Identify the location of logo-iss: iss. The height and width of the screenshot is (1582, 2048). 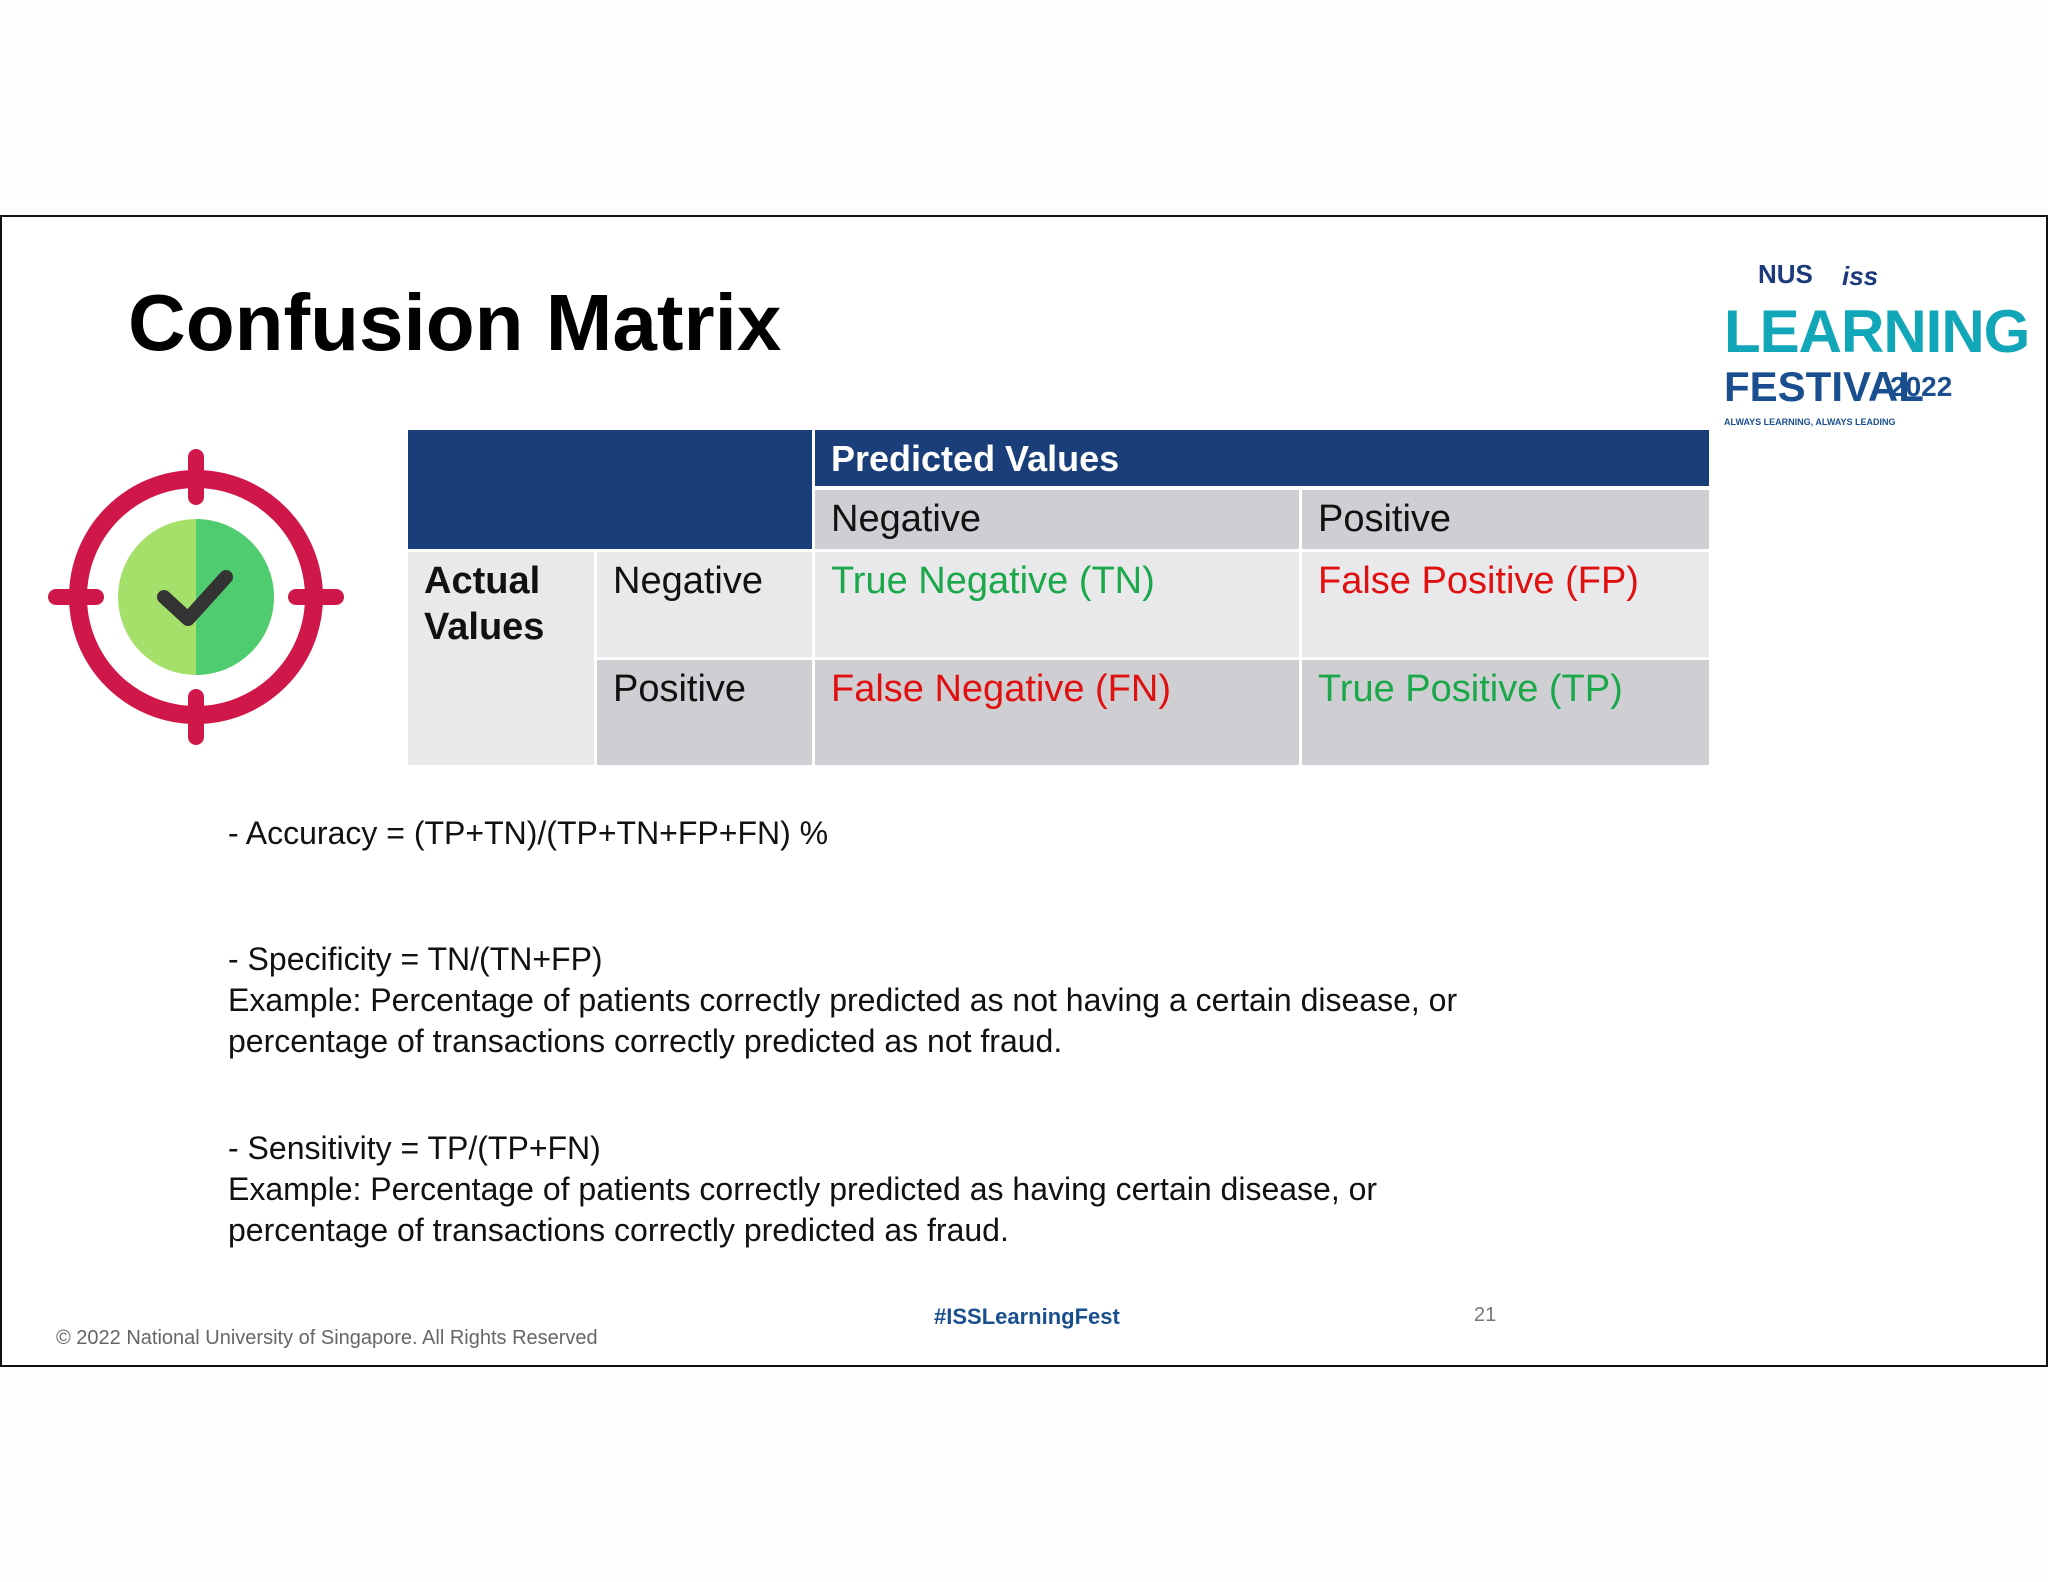
(1860, 276).